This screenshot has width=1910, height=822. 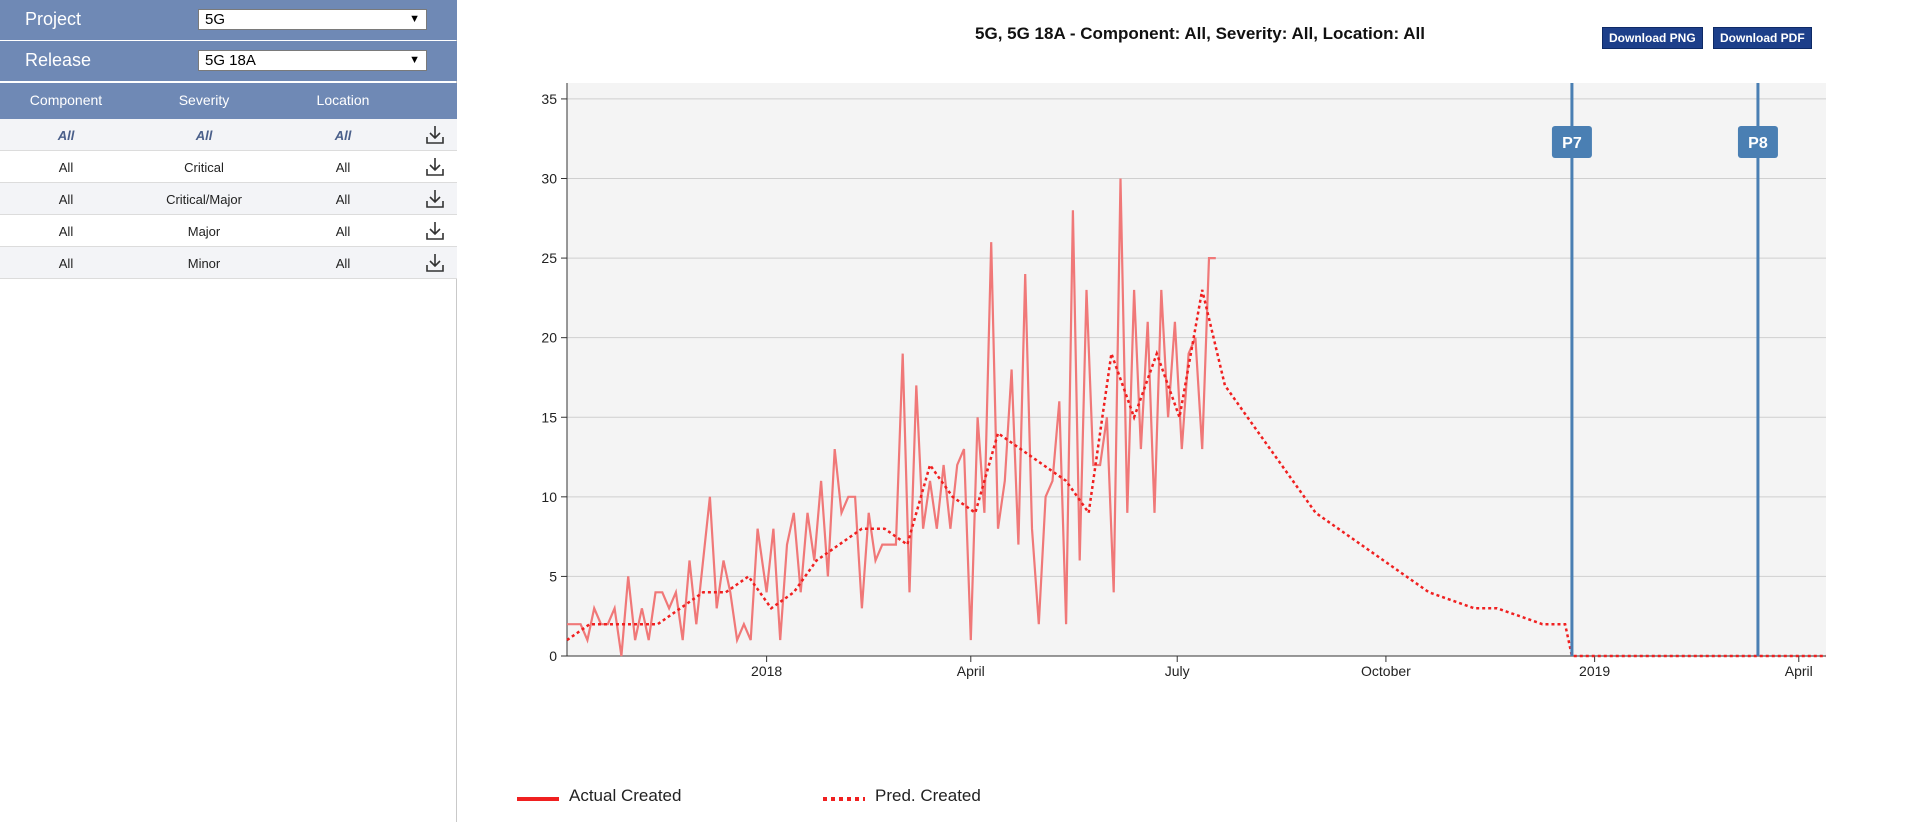 I want to click on x-tick-label: 2018, so click(x=766, y=671).